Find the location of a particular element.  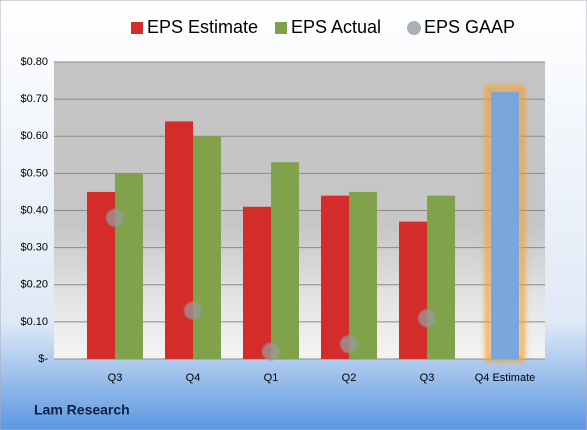

y-tick-label: $0.40 is located at coordinates (34, 210).